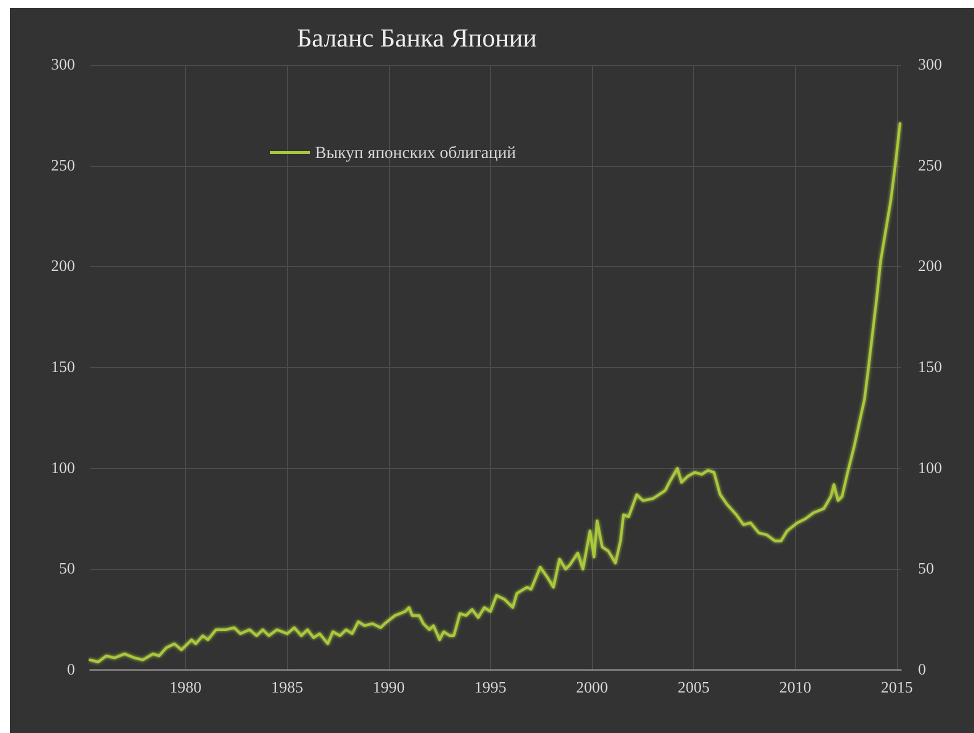 The height and width of the screenshot is (733, 974). I want to click on y-tick-label: 250, so click(63, 165).